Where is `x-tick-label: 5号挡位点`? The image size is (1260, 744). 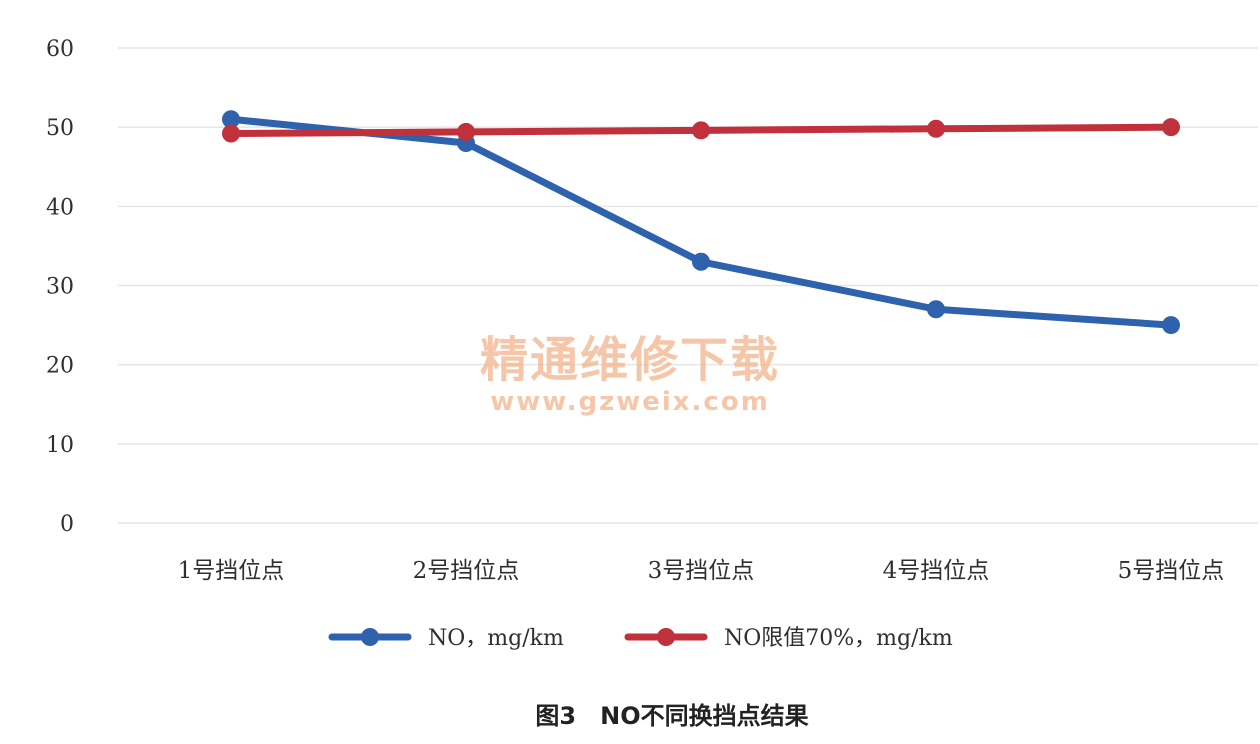
x-tick-label: 5号挡位点 is located at coordinates (1171, 571).